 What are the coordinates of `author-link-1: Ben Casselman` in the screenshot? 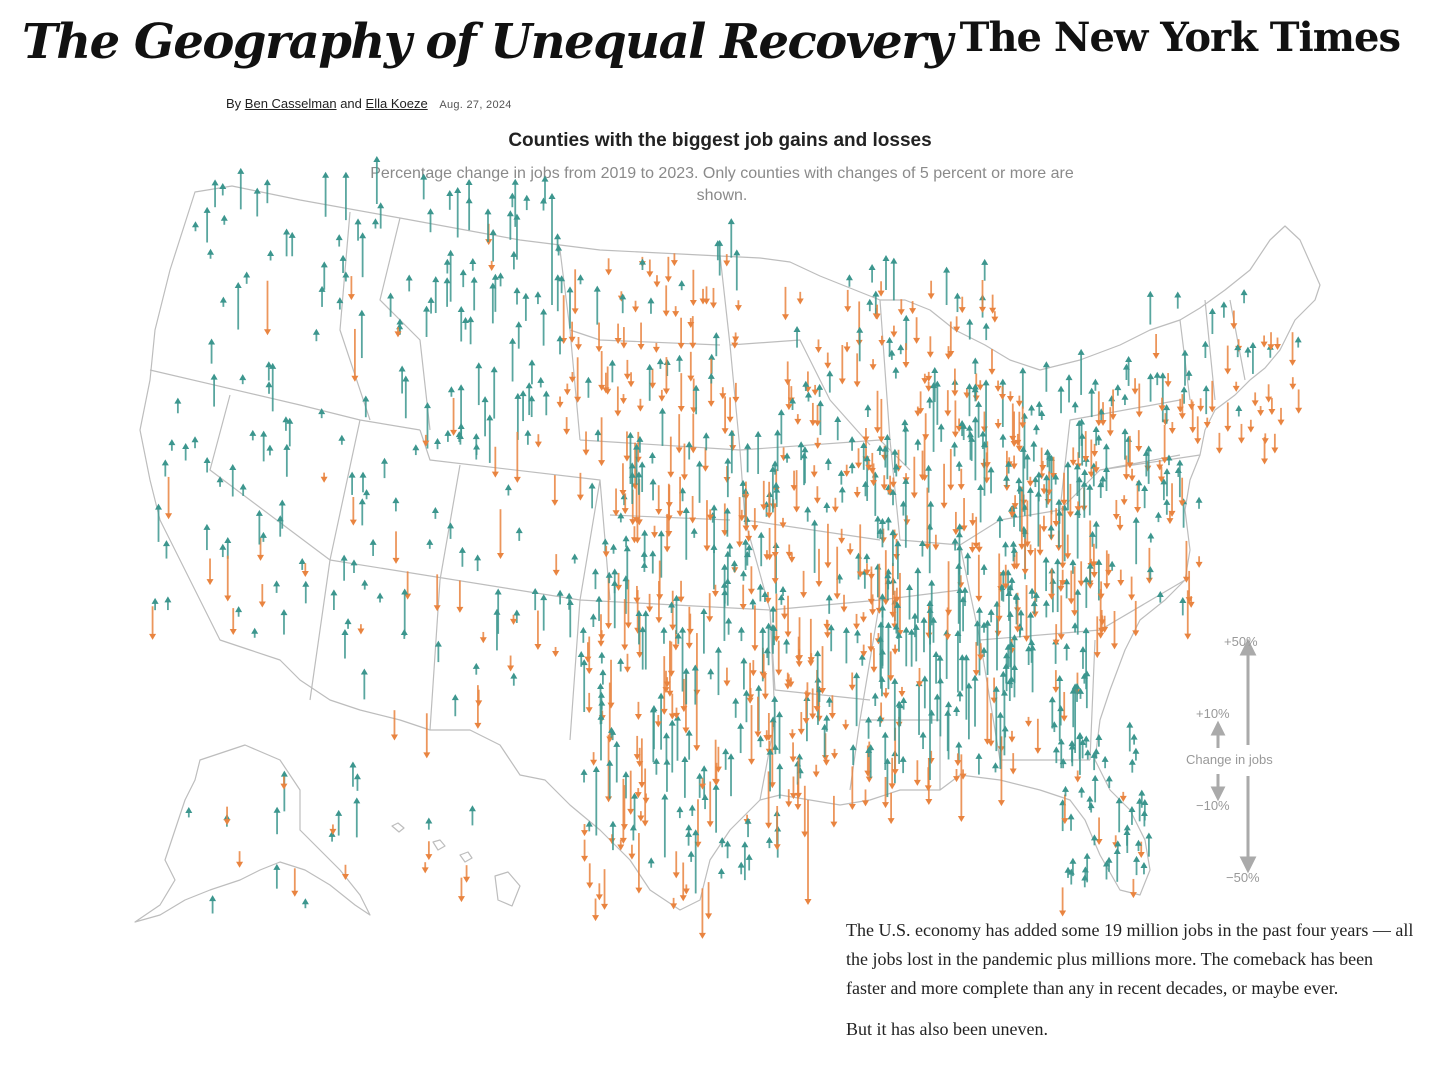 It's located at (290, 103).